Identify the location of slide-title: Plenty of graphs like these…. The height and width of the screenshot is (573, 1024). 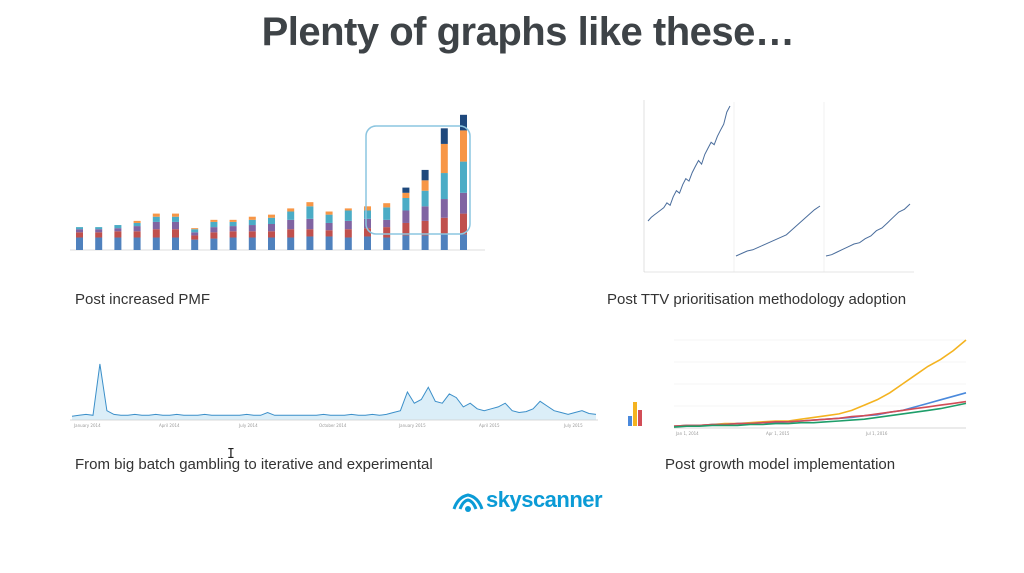
(528, 32).